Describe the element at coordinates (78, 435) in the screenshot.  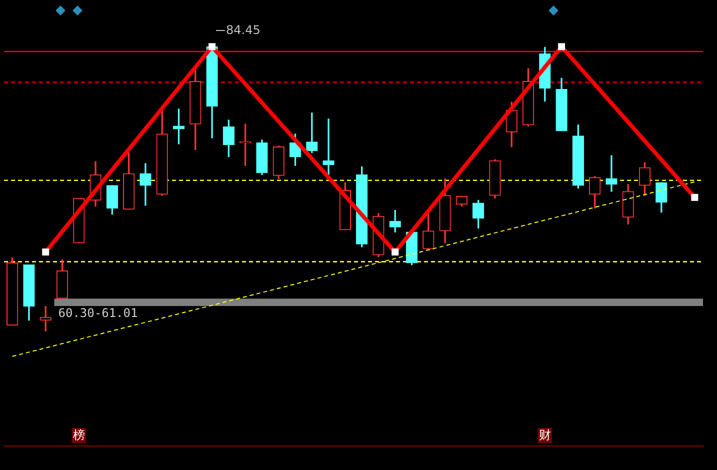
I see `text: 榜` at that location.